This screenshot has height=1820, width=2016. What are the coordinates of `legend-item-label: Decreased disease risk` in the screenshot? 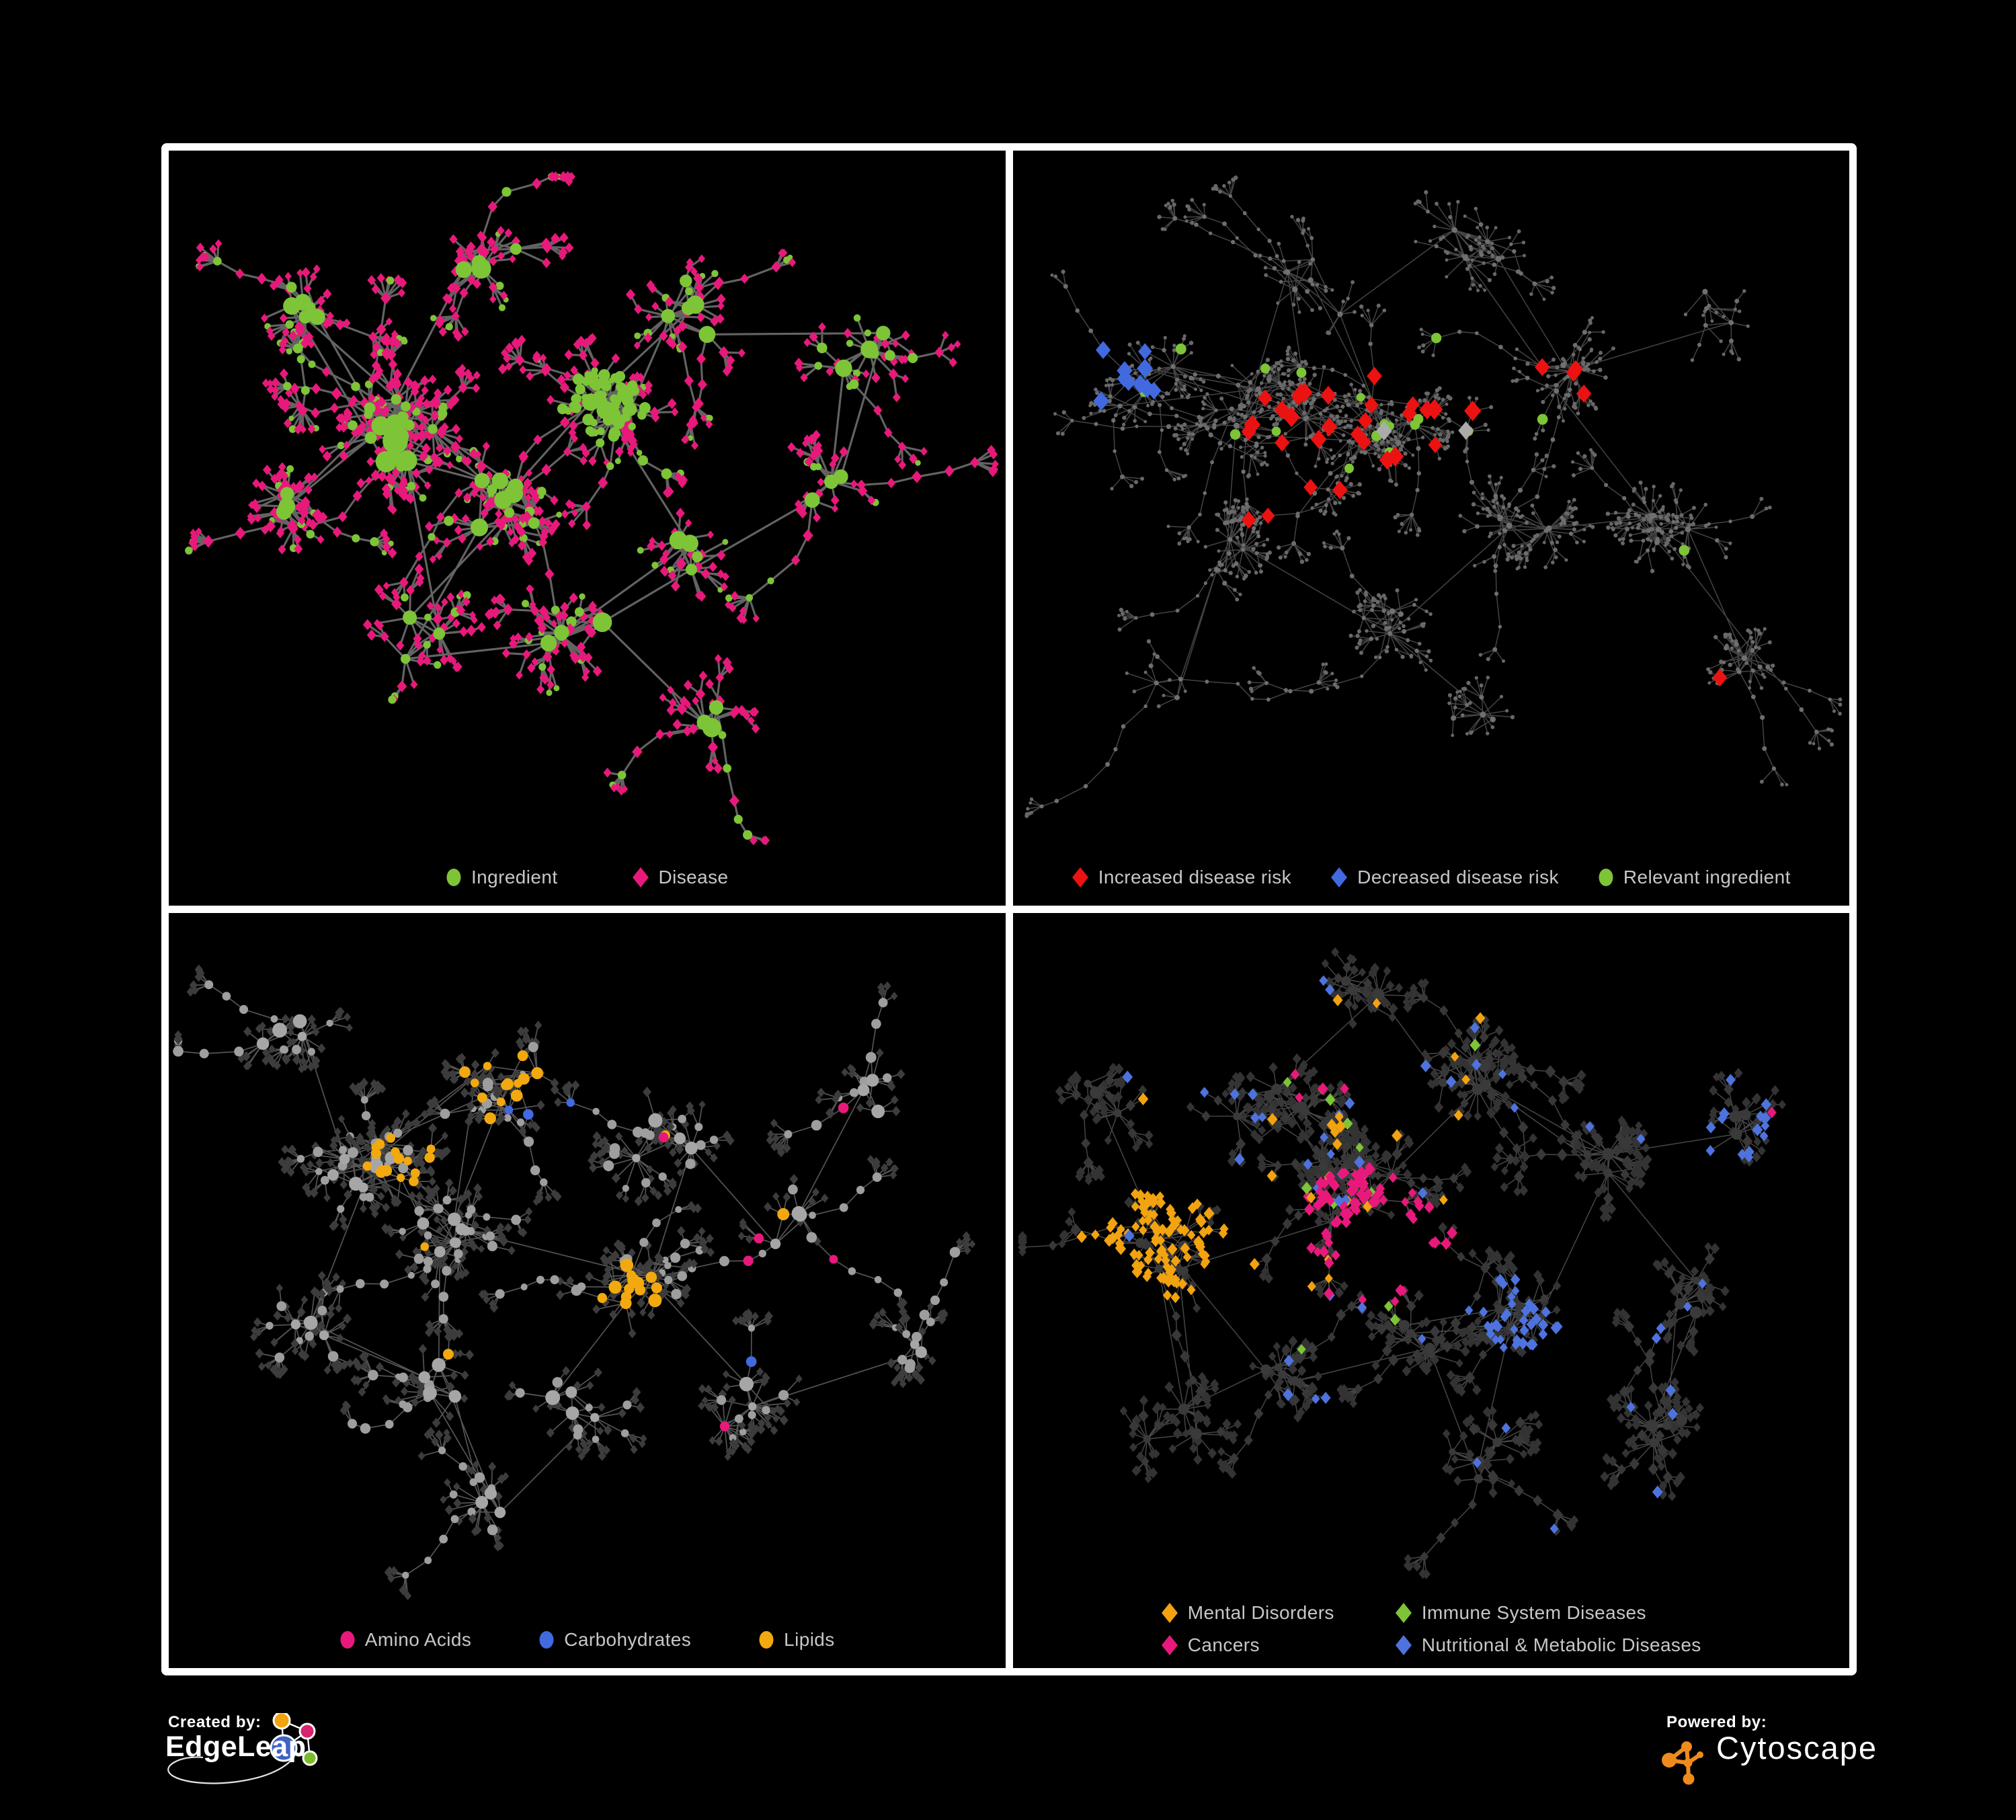 It's located at (1458, 877).